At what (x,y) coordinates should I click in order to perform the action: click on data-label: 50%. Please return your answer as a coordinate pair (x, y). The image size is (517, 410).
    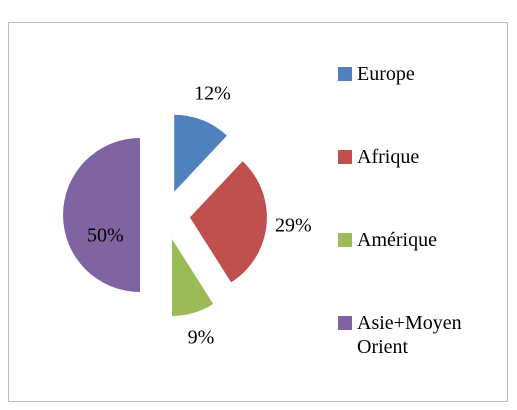
    Looking at the image, I should click on (105, 236).